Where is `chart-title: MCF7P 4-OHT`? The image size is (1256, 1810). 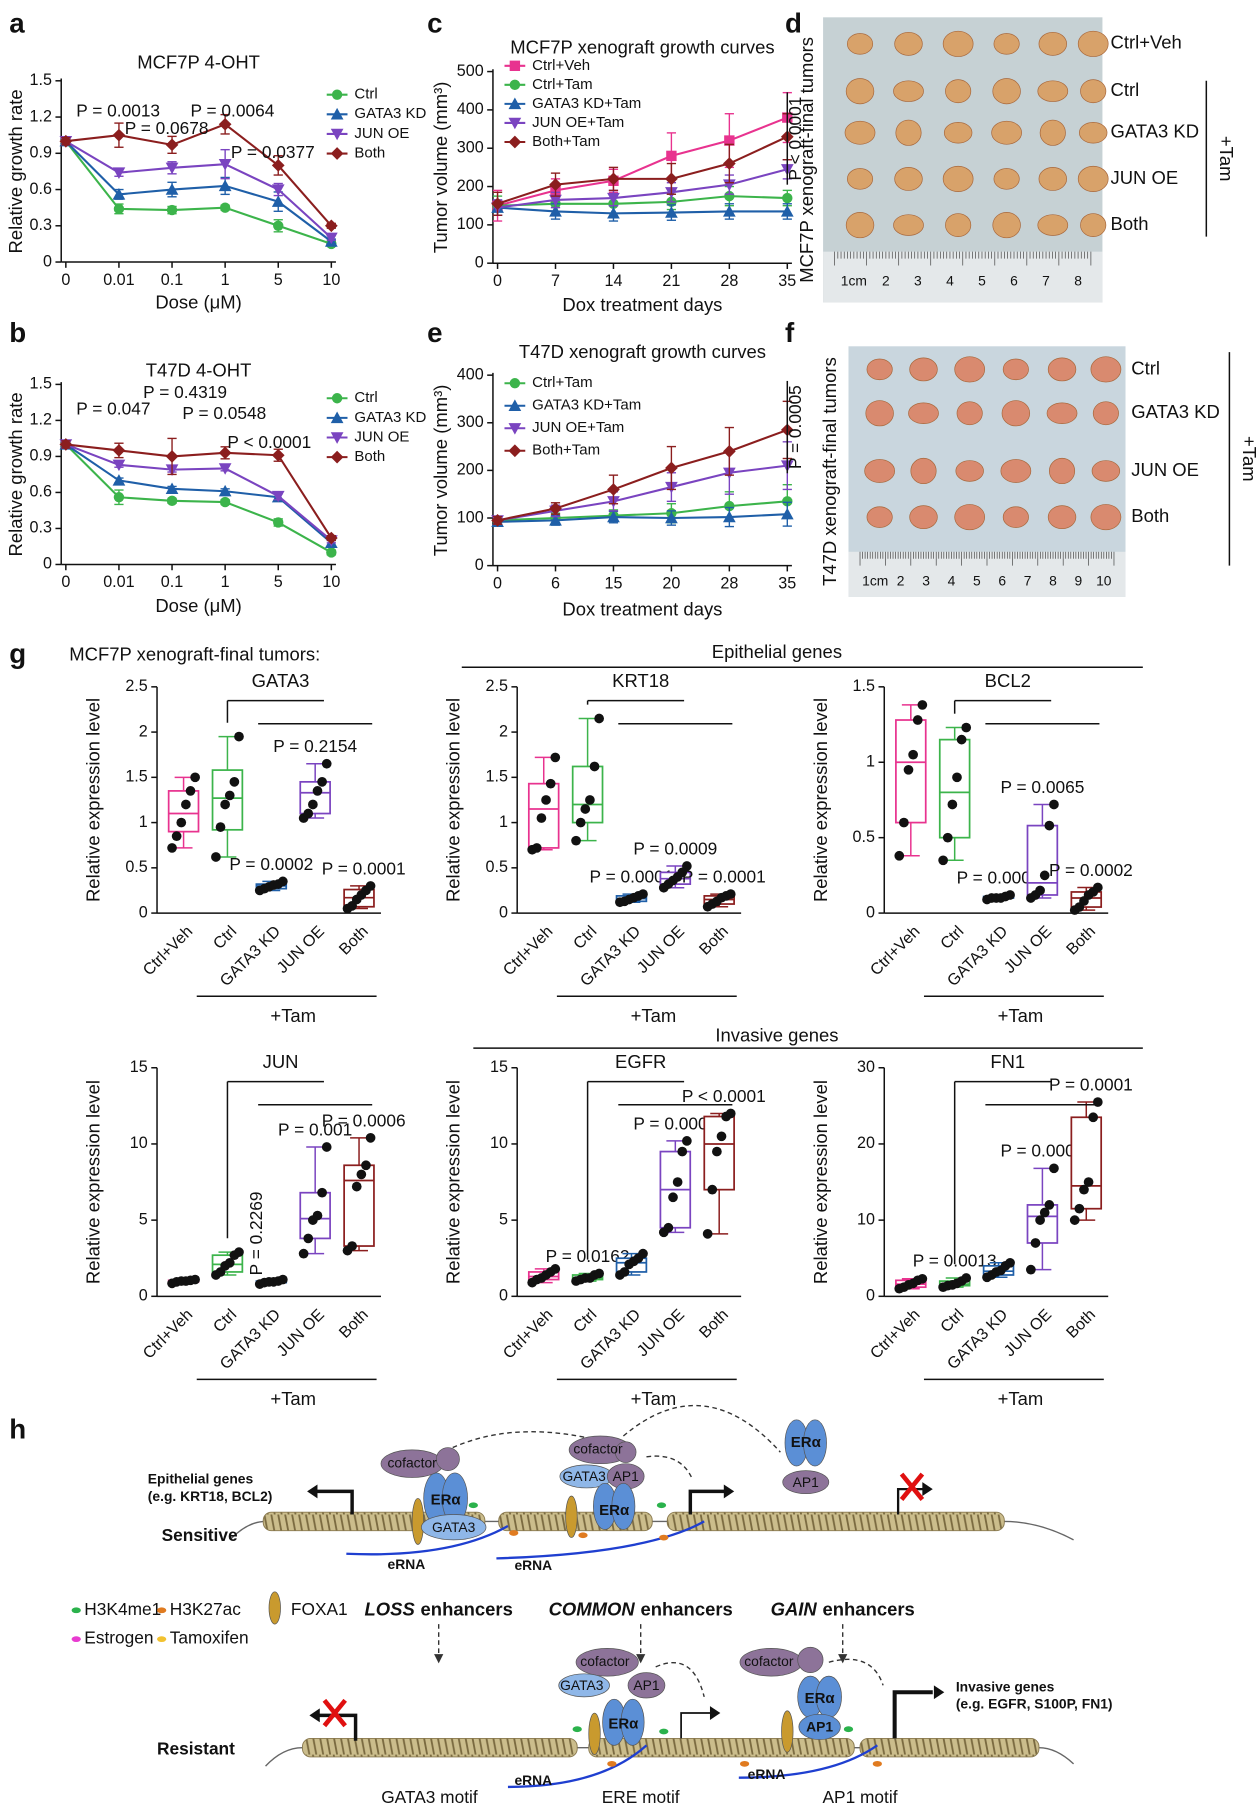
chart-title: MCF7P 4-OHT is located at coordinates (198, 61).